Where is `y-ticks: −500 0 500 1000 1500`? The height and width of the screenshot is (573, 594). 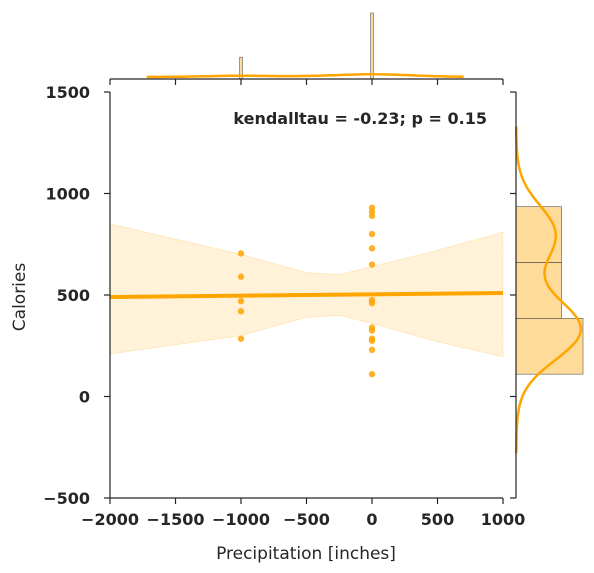 y-ticks: −500 0 500 1000 1500 is located at coordinates (76, 295).